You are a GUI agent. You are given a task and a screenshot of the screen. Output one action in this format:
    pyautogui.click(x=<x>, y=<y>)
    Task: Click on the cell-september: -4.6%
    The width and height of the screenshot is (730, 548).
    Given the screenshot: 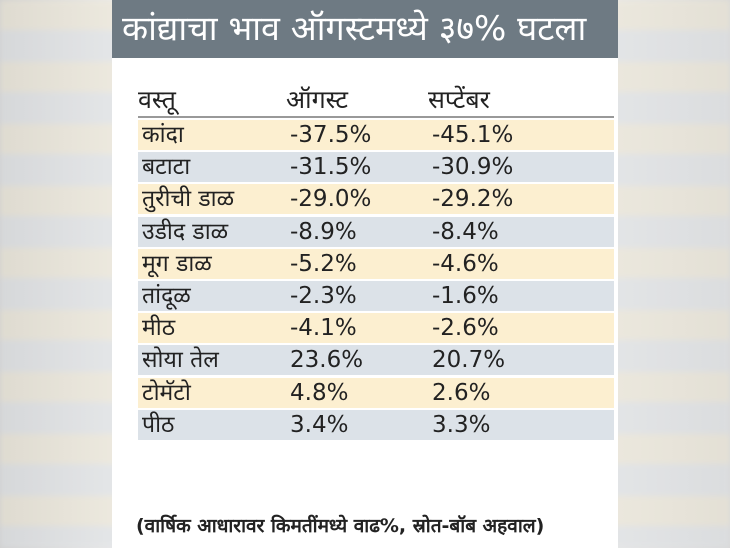 What is the action you would take?
    pyautogui.click(x=465, y=263)
    